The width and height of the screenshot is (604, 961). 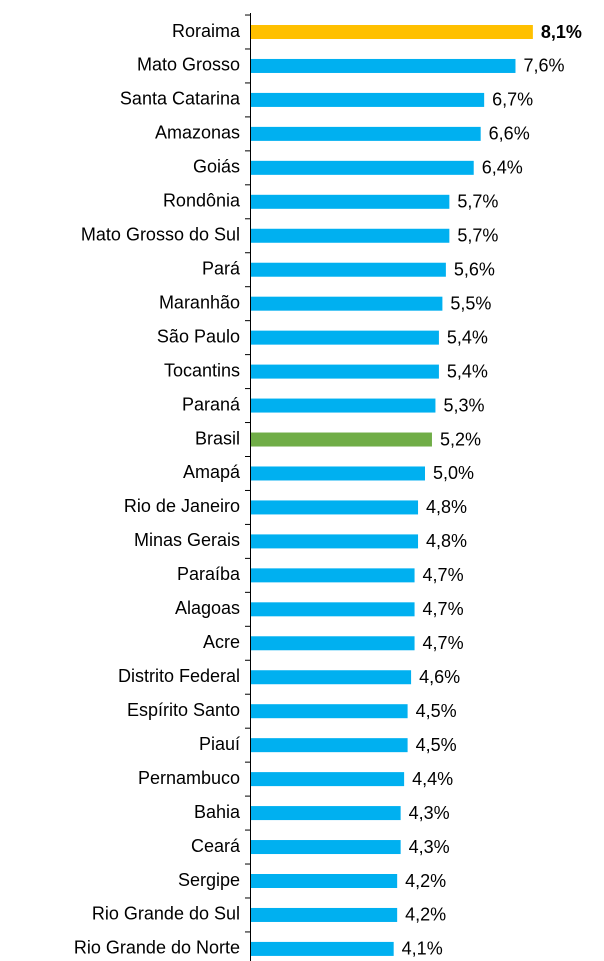 What do you see at coordinates (202, 201) in the screenshot?
I see `category-label: Rondônia` at bounding box center [202, 201].